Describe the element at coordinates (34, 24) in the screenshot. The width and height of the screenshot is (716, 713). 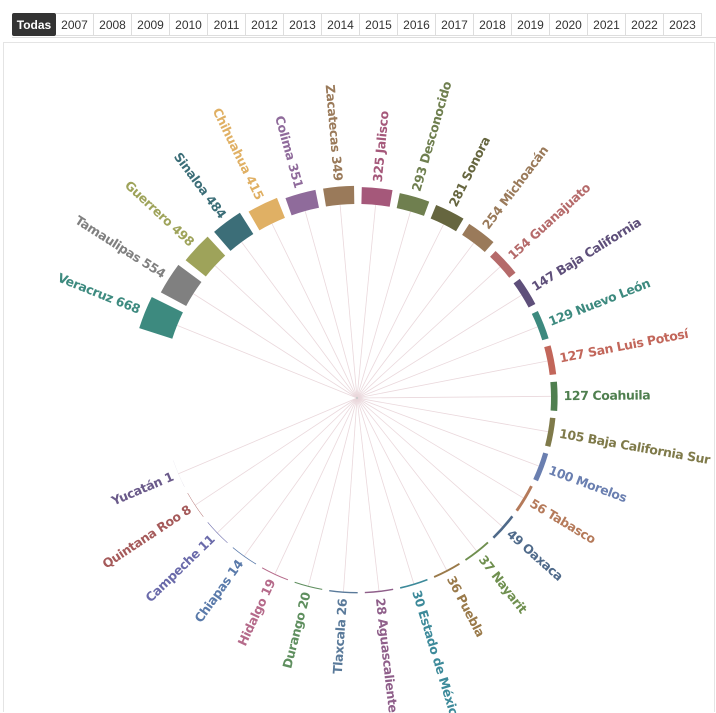
I see `year-tab: Todas` at that location.